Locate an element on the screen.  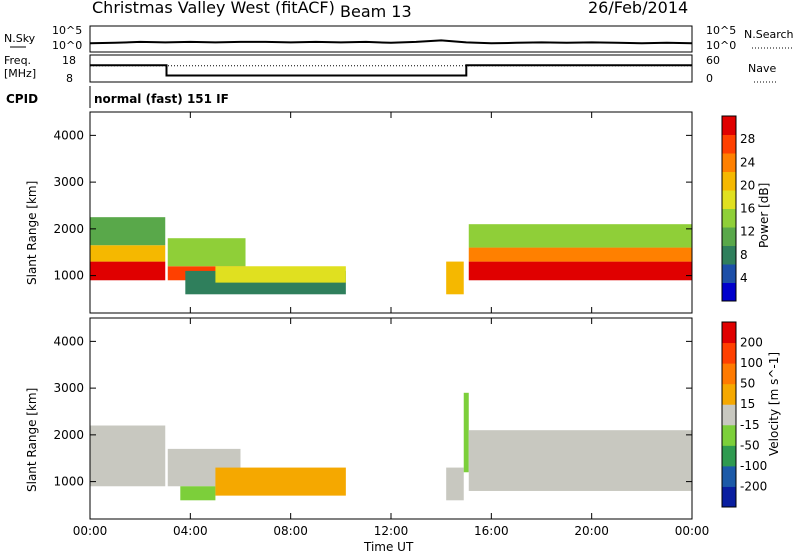
noise-left-label: N.Sky is located at coordinates (20, 38).